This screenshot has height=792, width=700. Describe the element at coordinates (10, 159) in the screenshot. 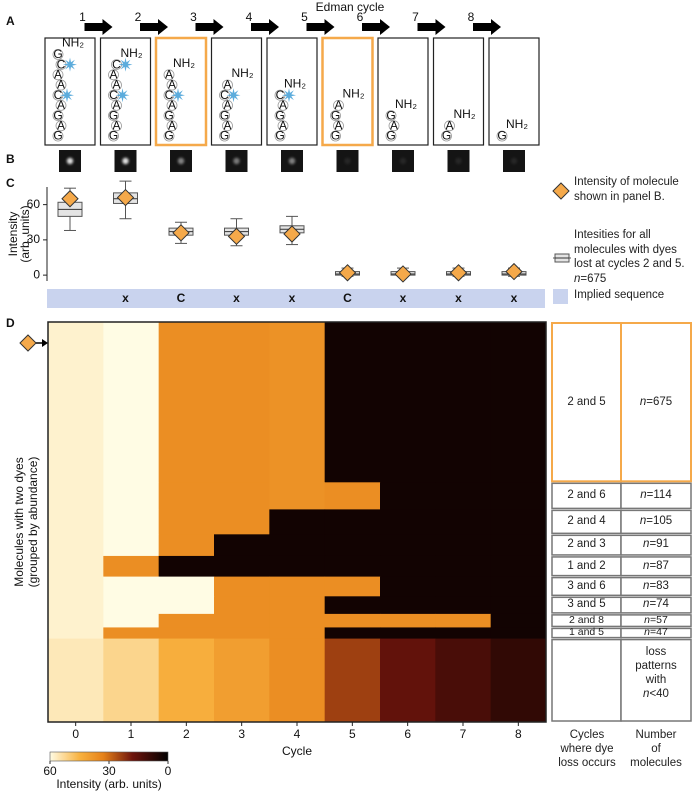

I see `panel-label: B` at that location.